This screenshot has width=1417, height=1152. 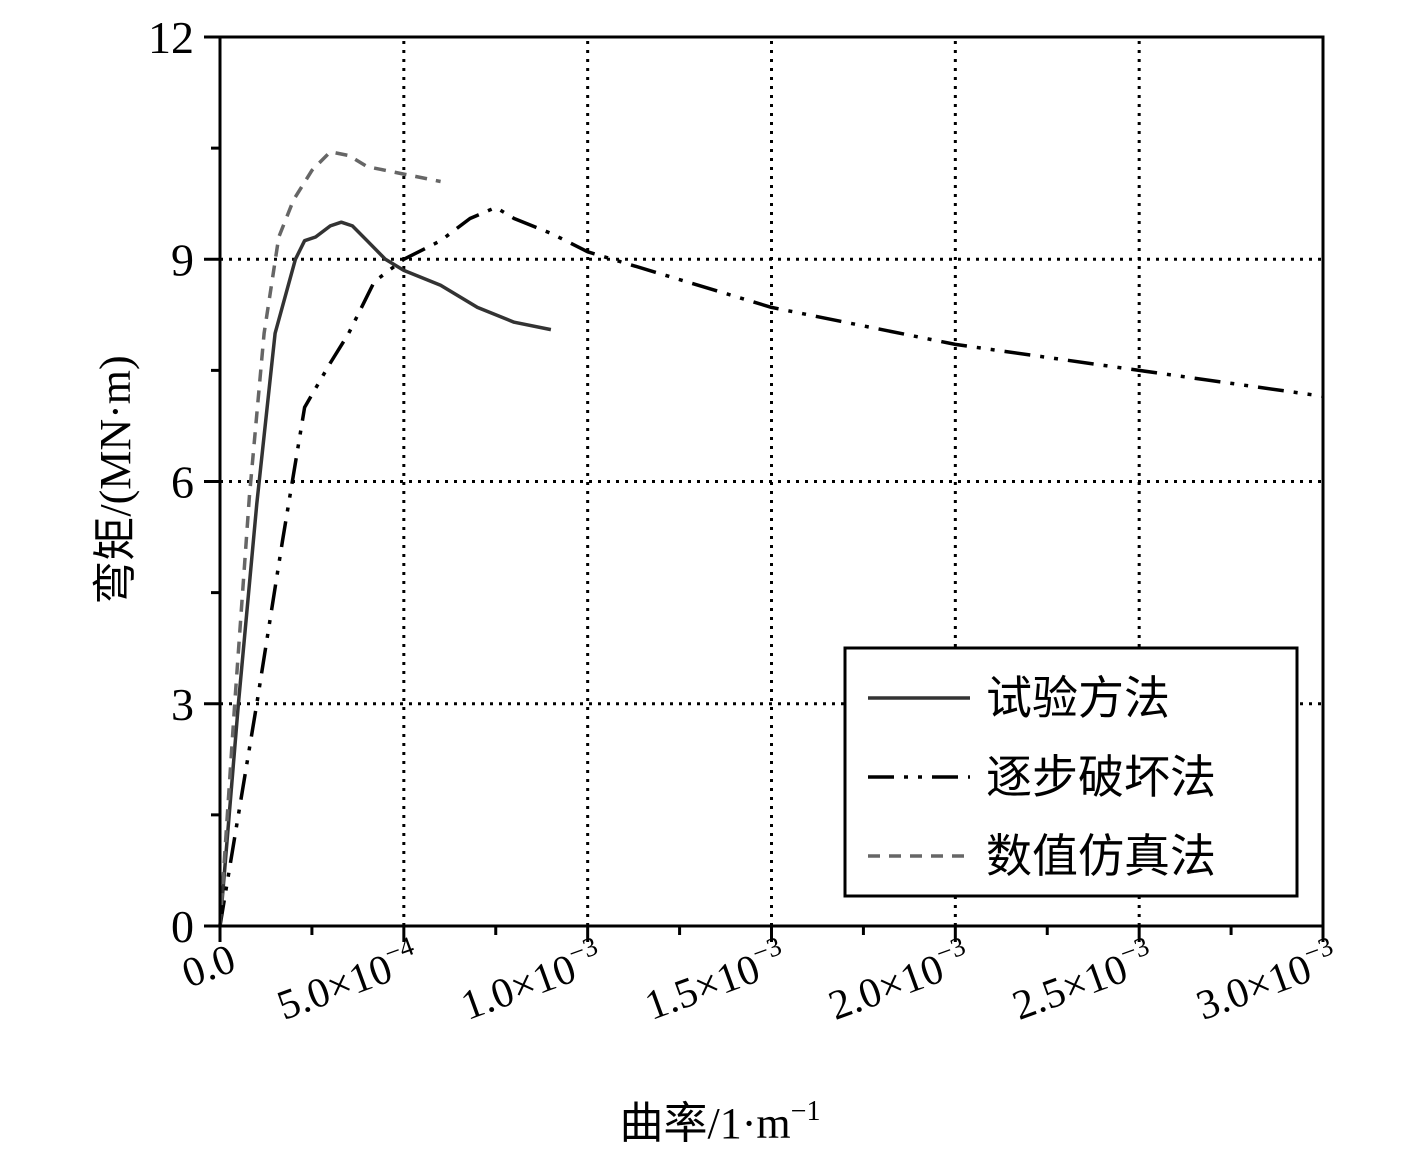 I want to click on y-axis-label: 弯矩/(MN·m), so click(x=115, y=479).